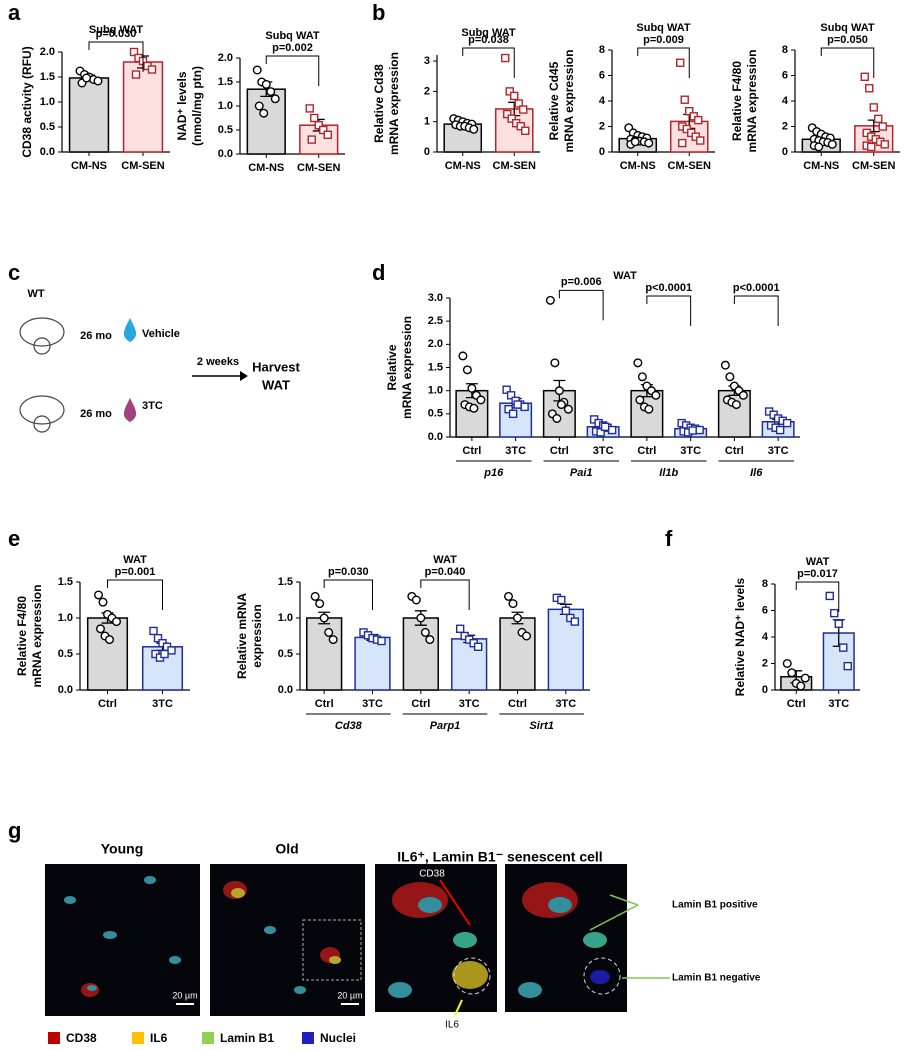  I want to click on y-axis-label: Relative NAD⁺ levels, so click(740, 636).